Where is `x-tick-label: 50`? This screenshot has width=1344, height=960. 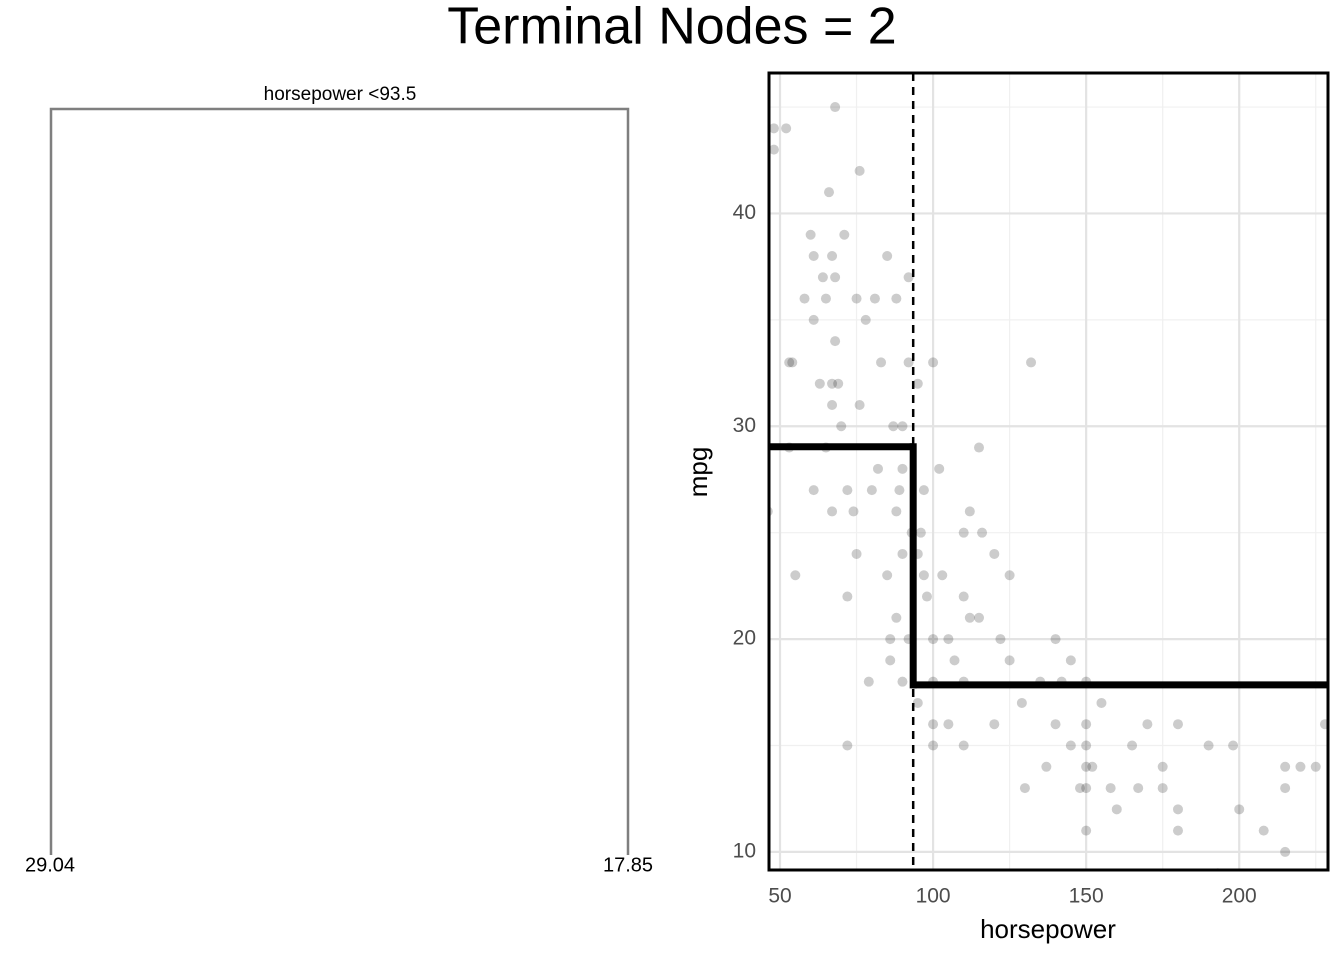
x-tick-label: 50 is located at coordinates (779, 896).